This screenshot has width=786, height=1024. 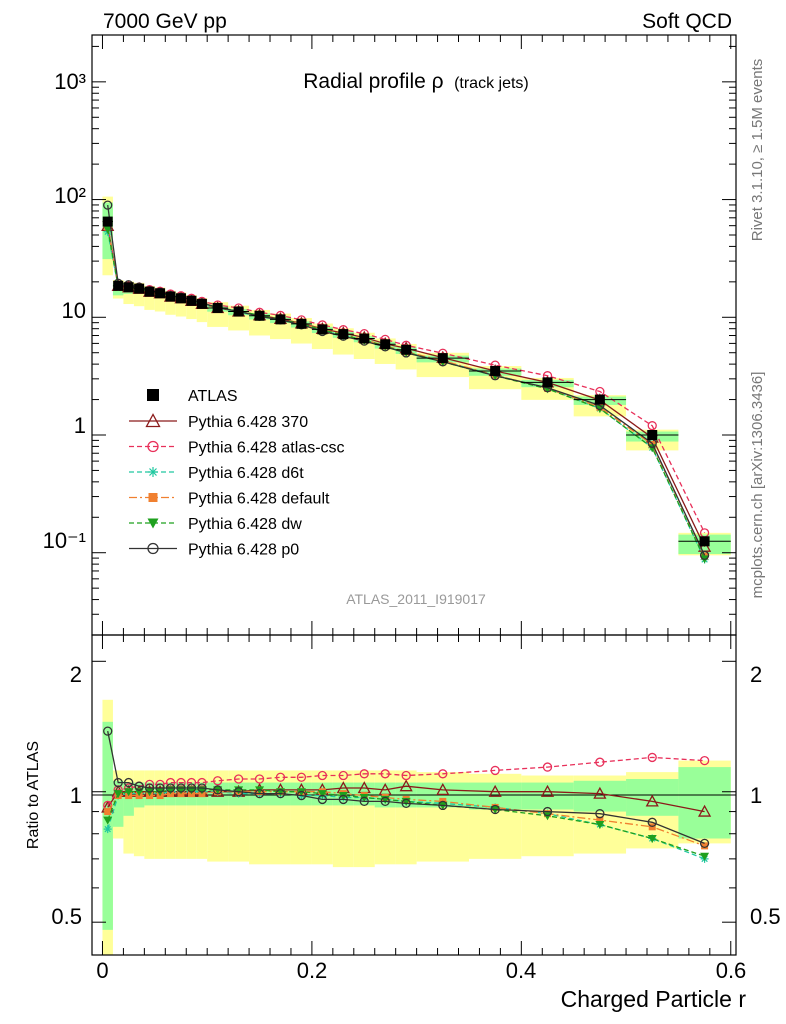 I want to click on ratio-y-tick-label: 0.5, so click(x=66, y=916).